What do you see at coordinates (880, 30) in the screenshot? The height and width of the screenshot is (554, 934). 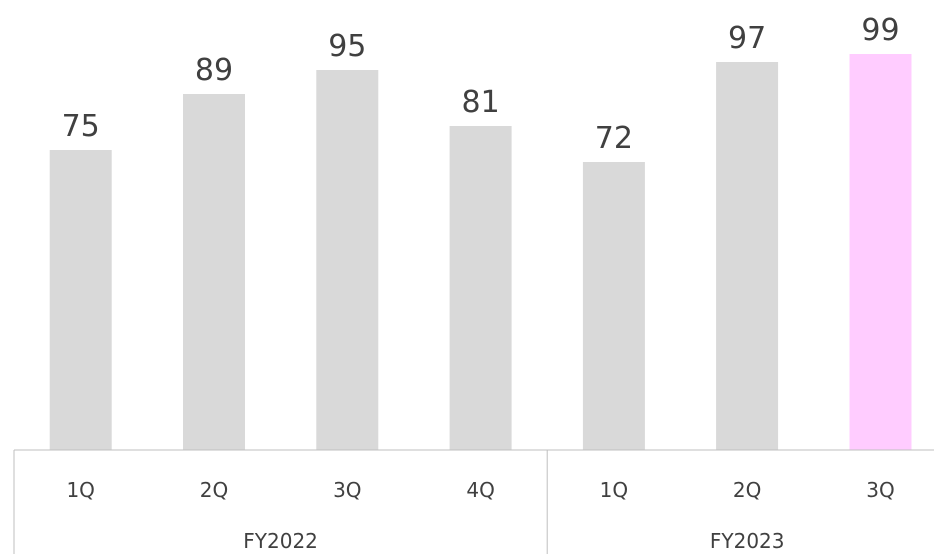 I see `data-label: 99` at bounding box center [880, 30].